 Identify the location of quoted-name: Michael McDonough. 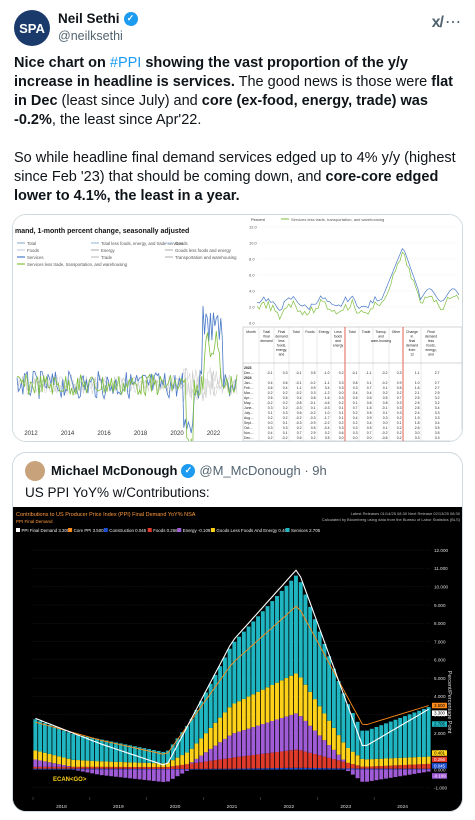
(114, 470).